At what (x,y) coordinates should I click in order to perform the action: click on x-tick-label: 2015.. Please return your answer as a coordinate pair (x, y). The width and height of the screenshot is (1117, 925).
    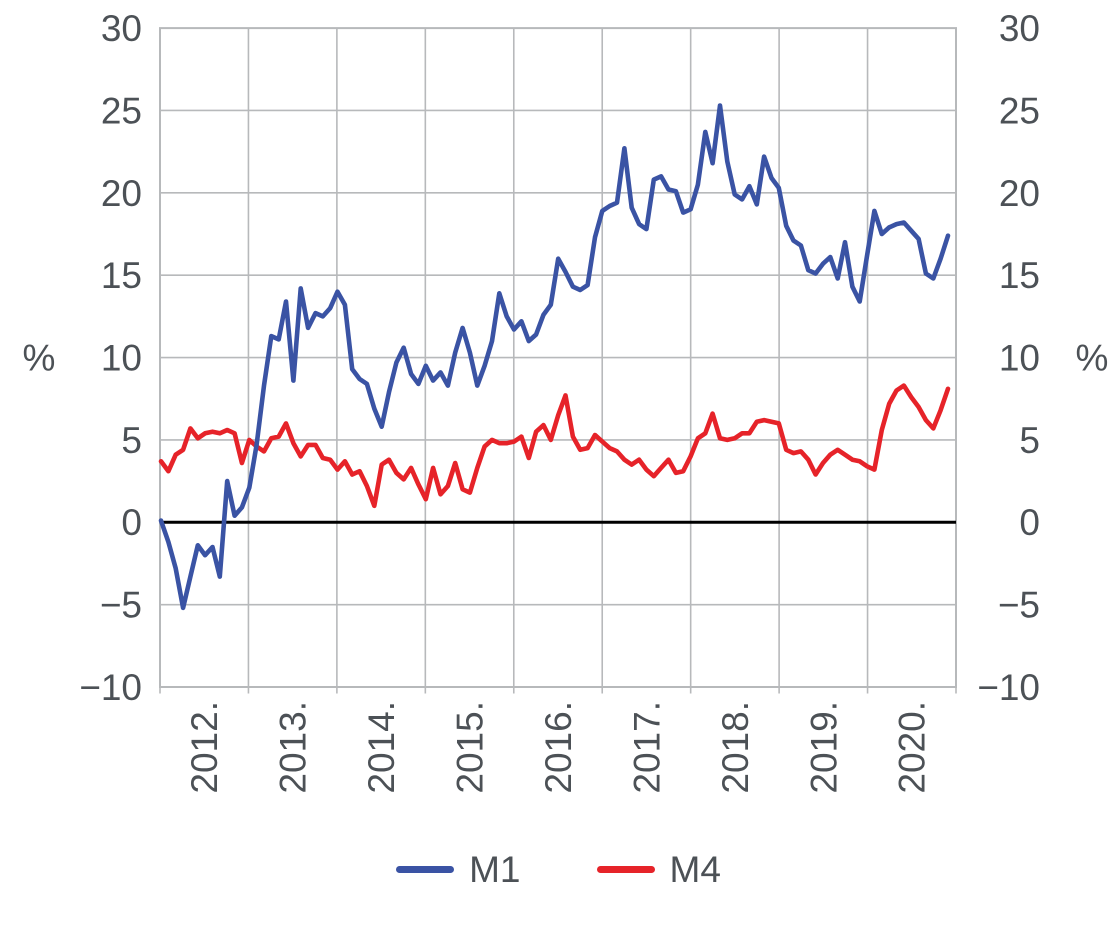
    Looking at the image, I should click on (470, 747).